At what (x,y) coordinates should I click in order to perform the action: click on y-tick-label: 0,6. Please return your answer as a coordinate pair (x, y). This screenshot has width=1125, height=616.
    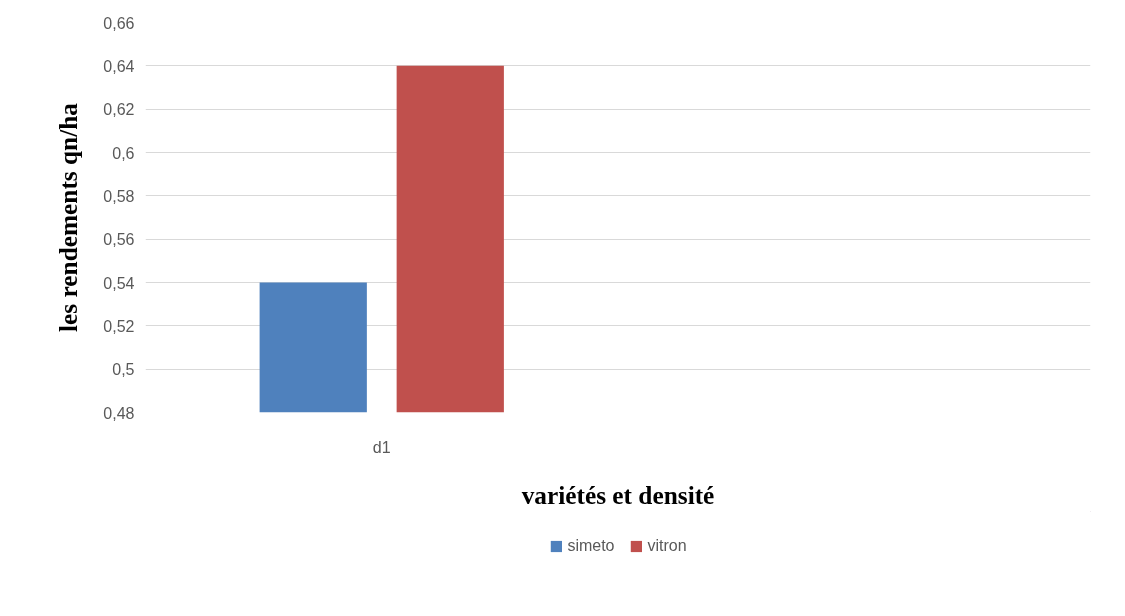
    Looking at the image, I should click on (123, 153).